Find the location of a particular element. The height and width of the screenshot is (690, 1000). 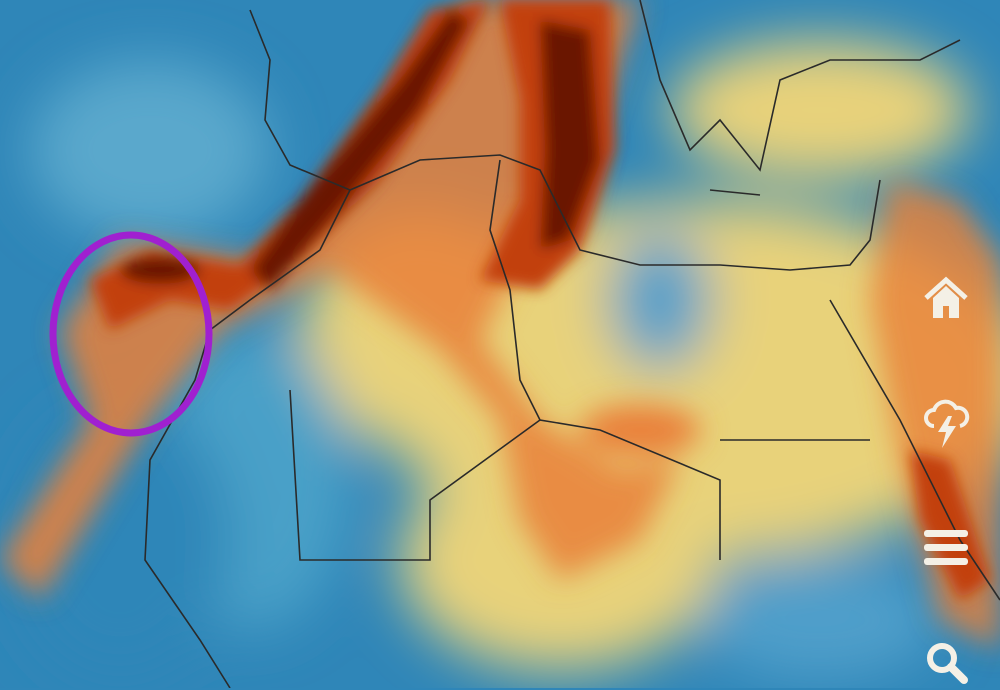

home-button is located at coordinates (946, 298).